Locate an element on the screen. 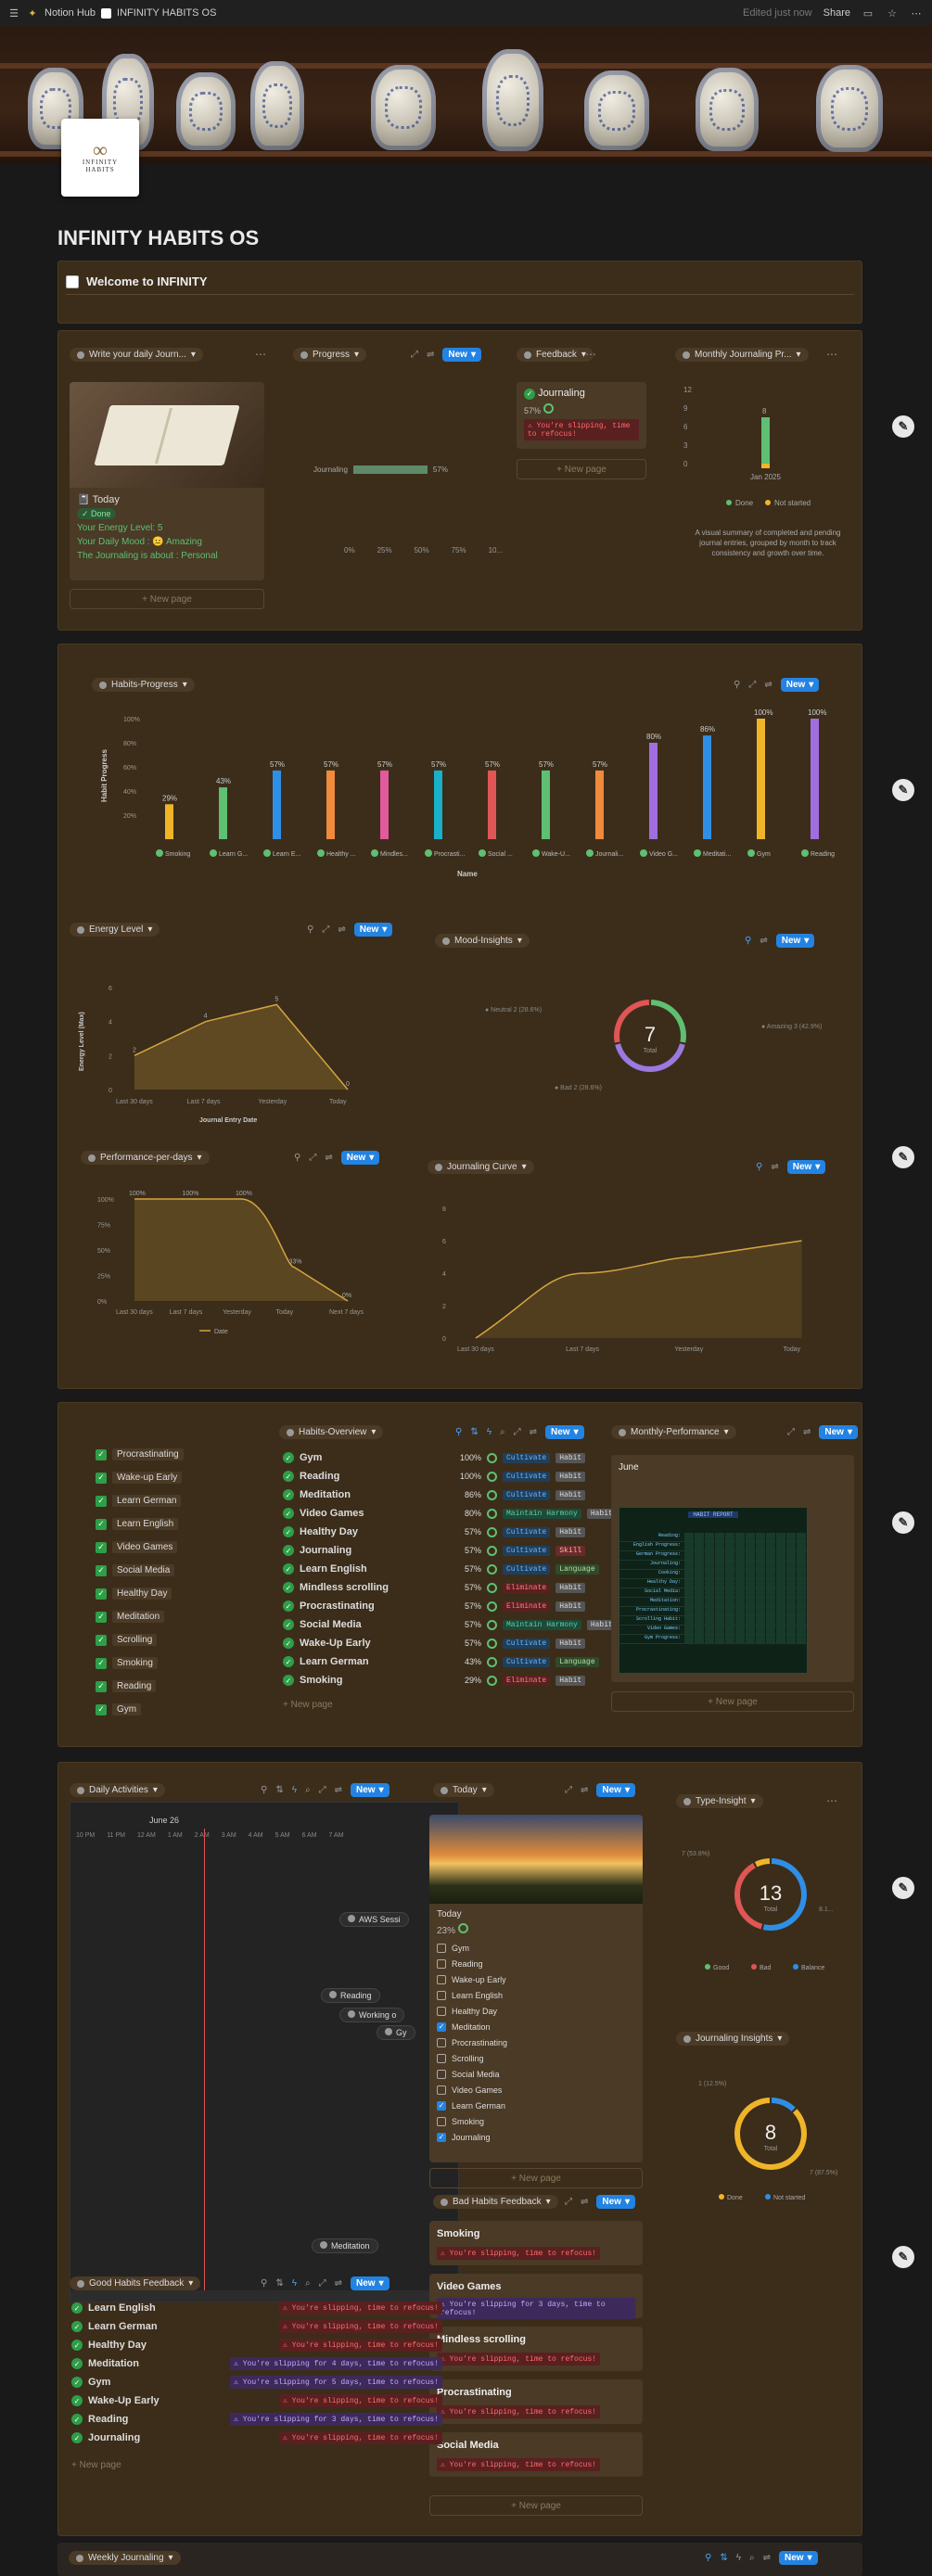  view-chip-journaling-curve: Journaling Curve ▾ is located at coordinates (481, 1167).